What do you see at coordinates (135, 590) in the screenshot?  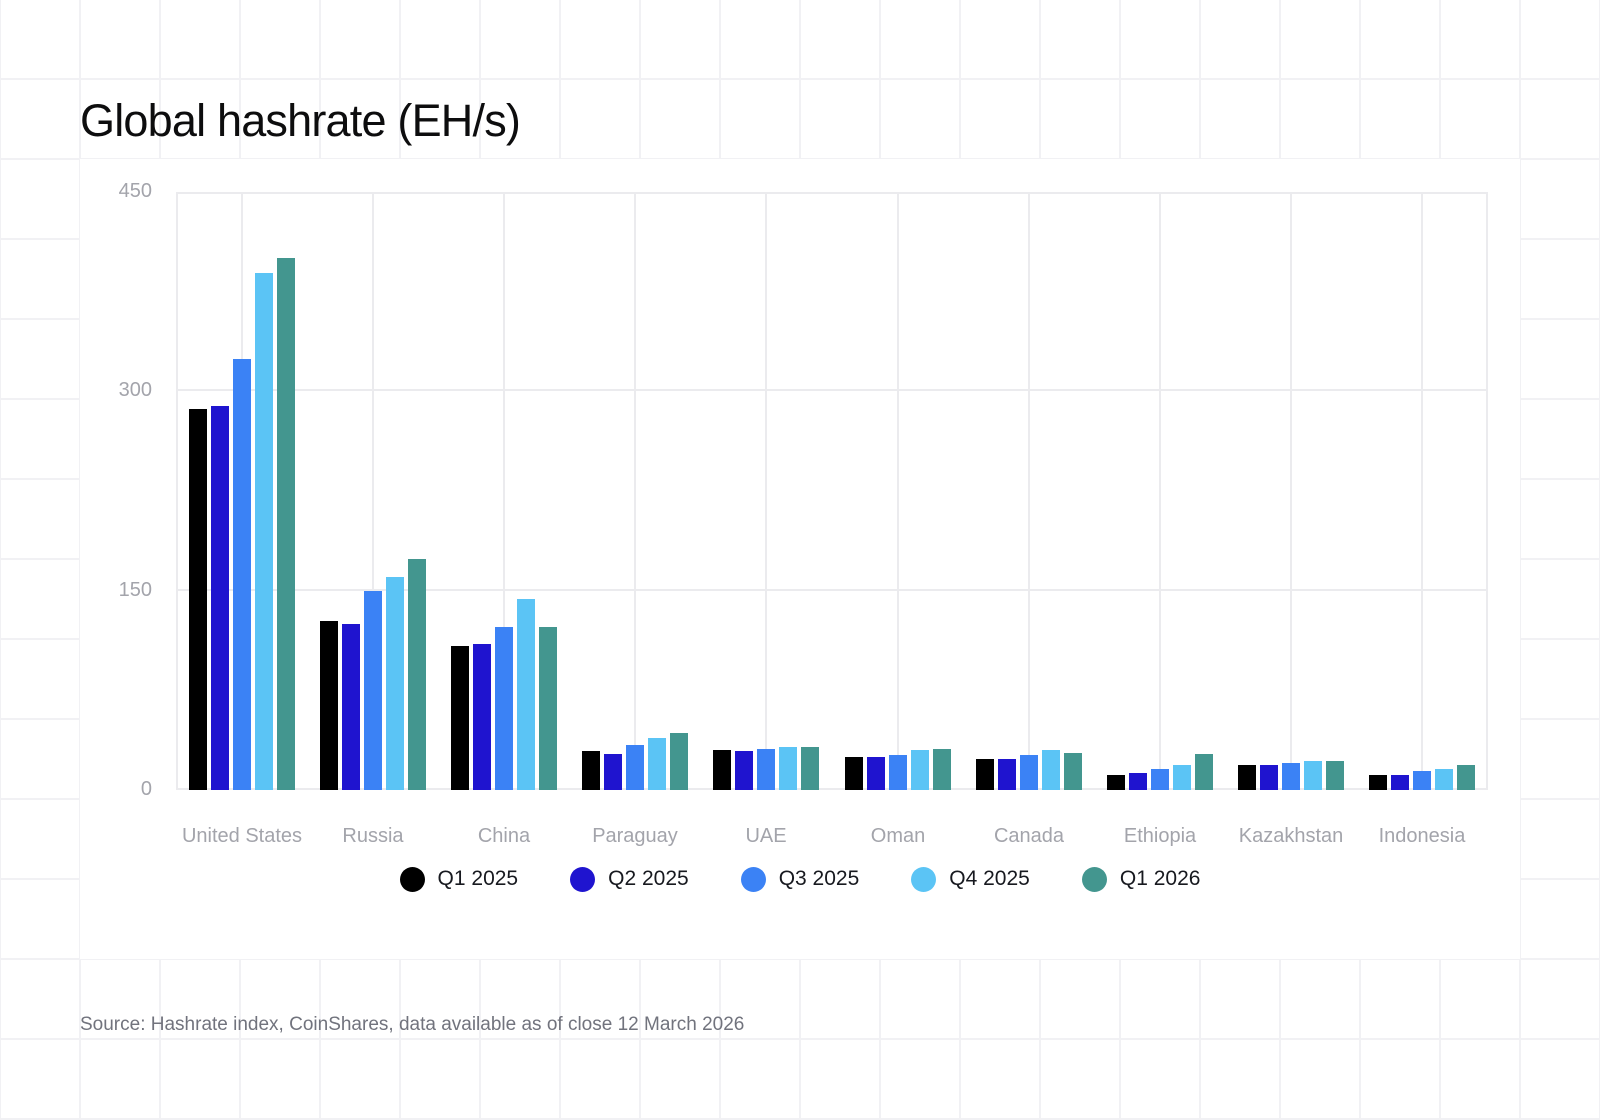 I see `y-axis-tick: 150` at bounding box center [135, 590].